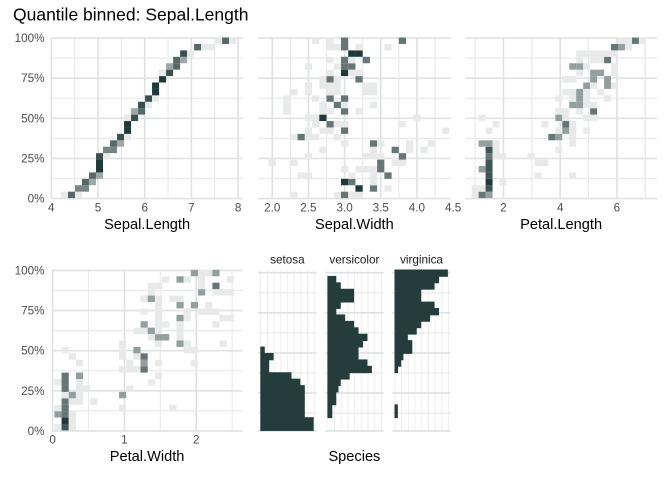 The width and height of the screenshot is (672, 485). I want to click on svg-text: 5, so click(98, 207).